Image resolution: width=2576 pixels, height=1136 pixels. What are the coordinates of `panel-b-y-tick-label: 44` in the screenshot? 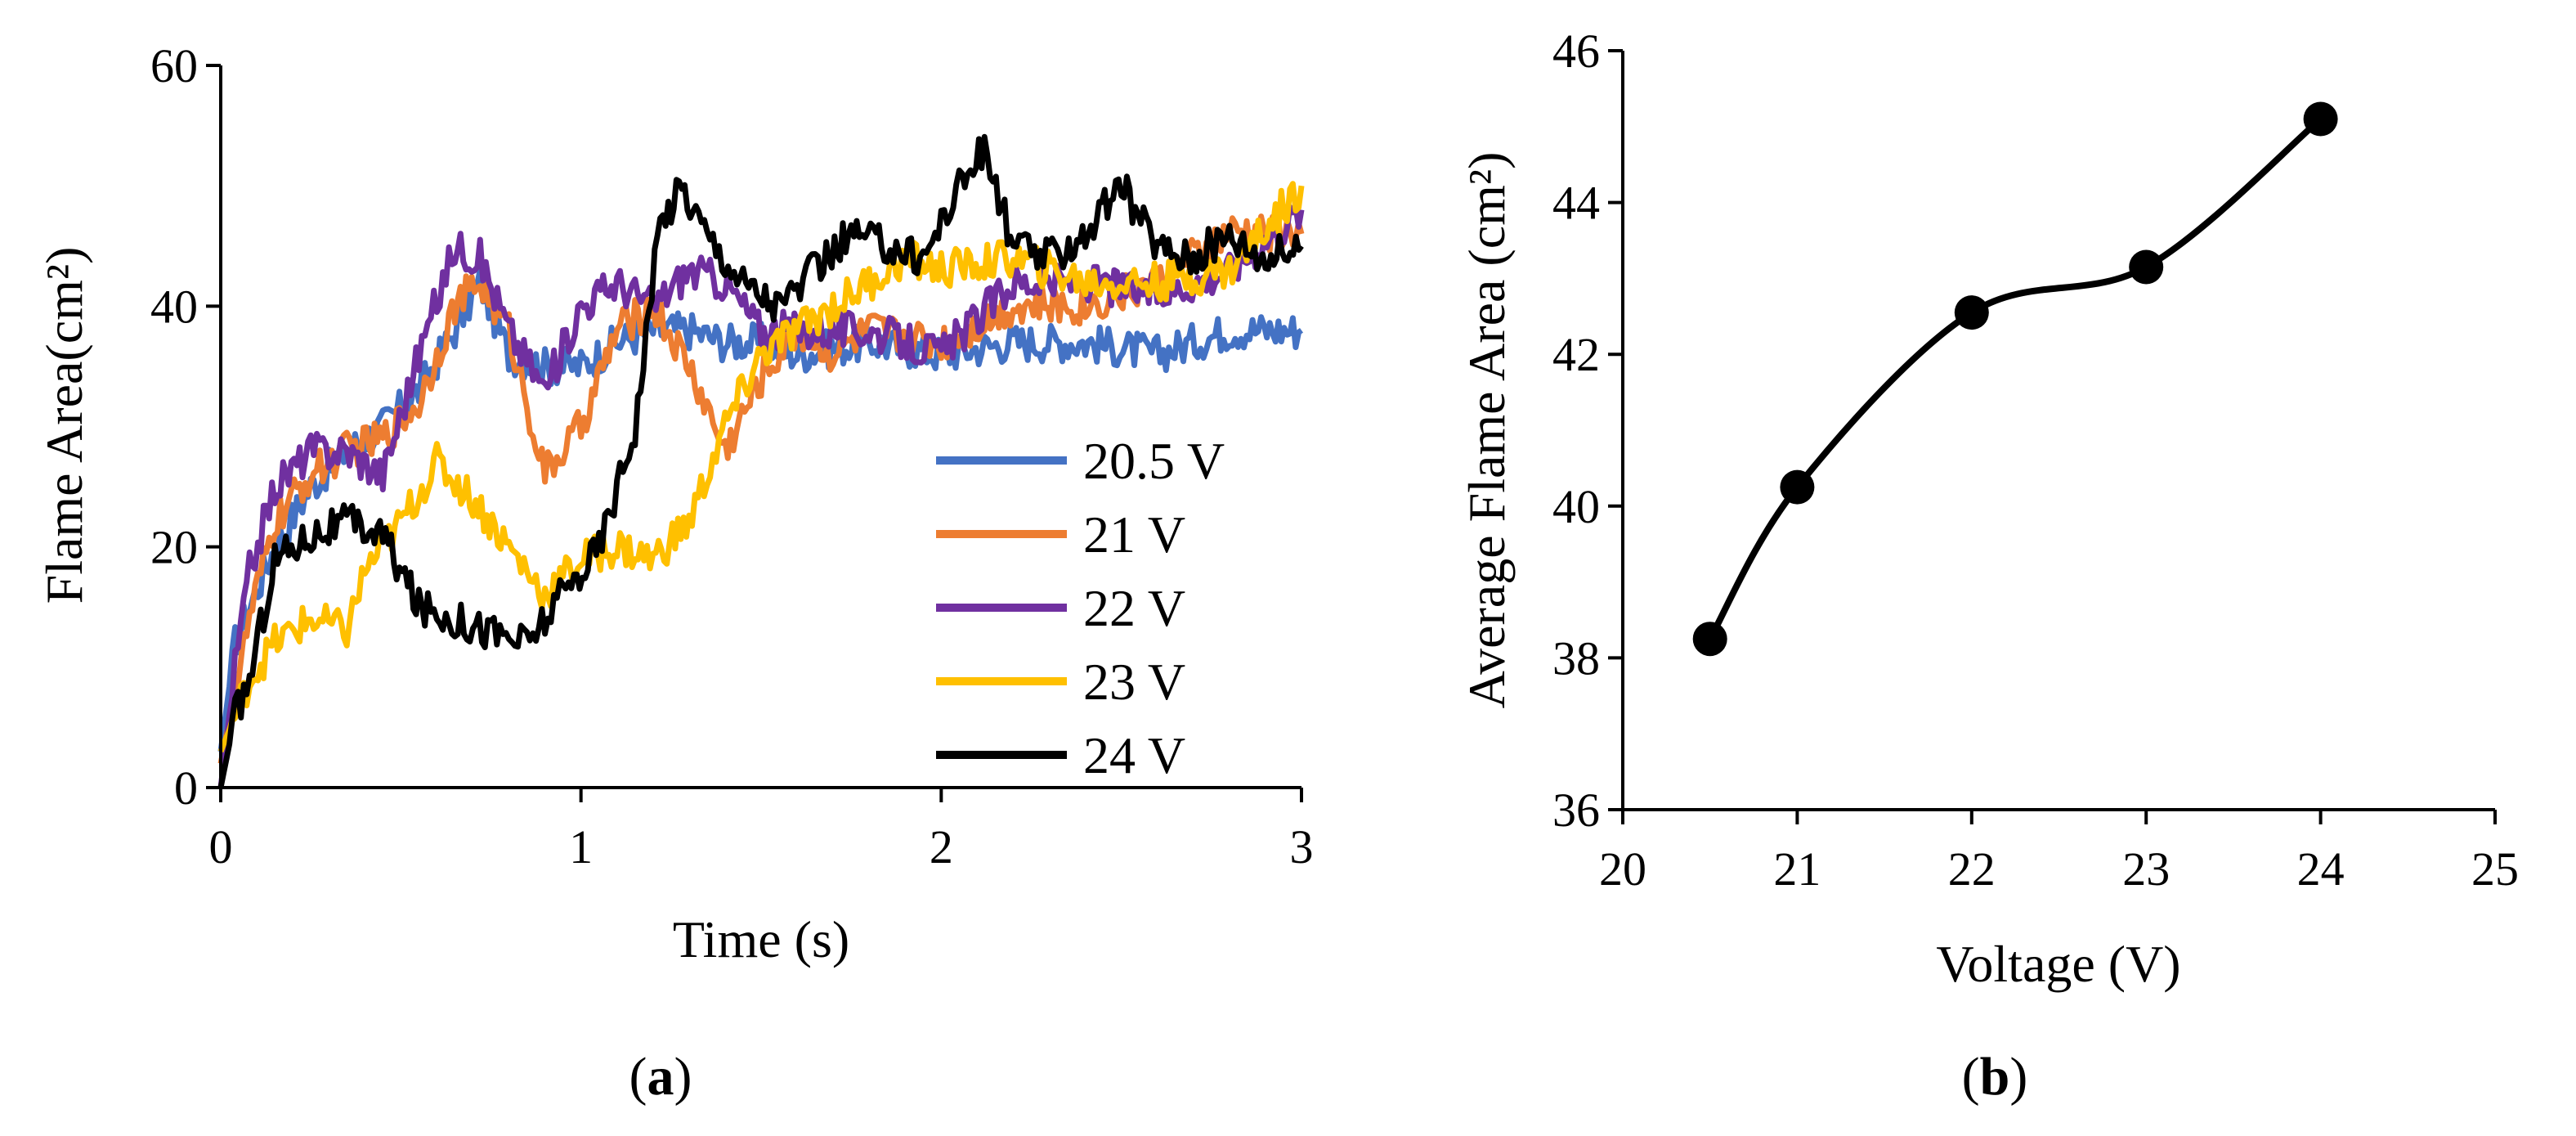 It's located at (1576, 203).